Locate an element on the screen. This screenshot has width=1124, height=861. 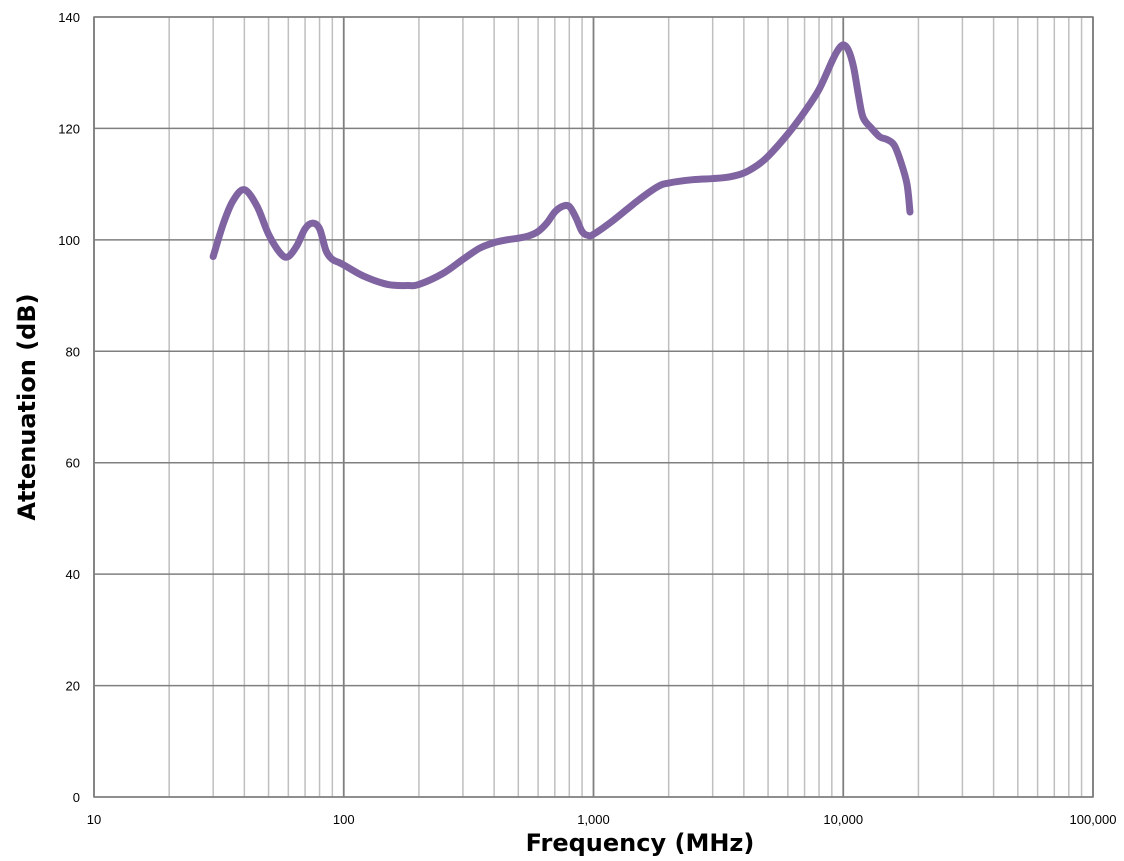
x-tick-label: 10 is located at coordinates (94, 819).